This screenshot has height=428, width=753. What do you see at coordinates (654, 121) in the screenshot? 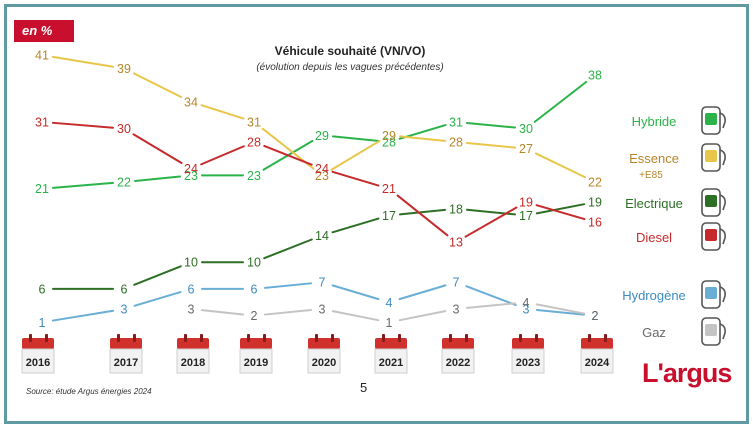
I see `legend-label-0: Hybride` at bounding box center [654, 121].